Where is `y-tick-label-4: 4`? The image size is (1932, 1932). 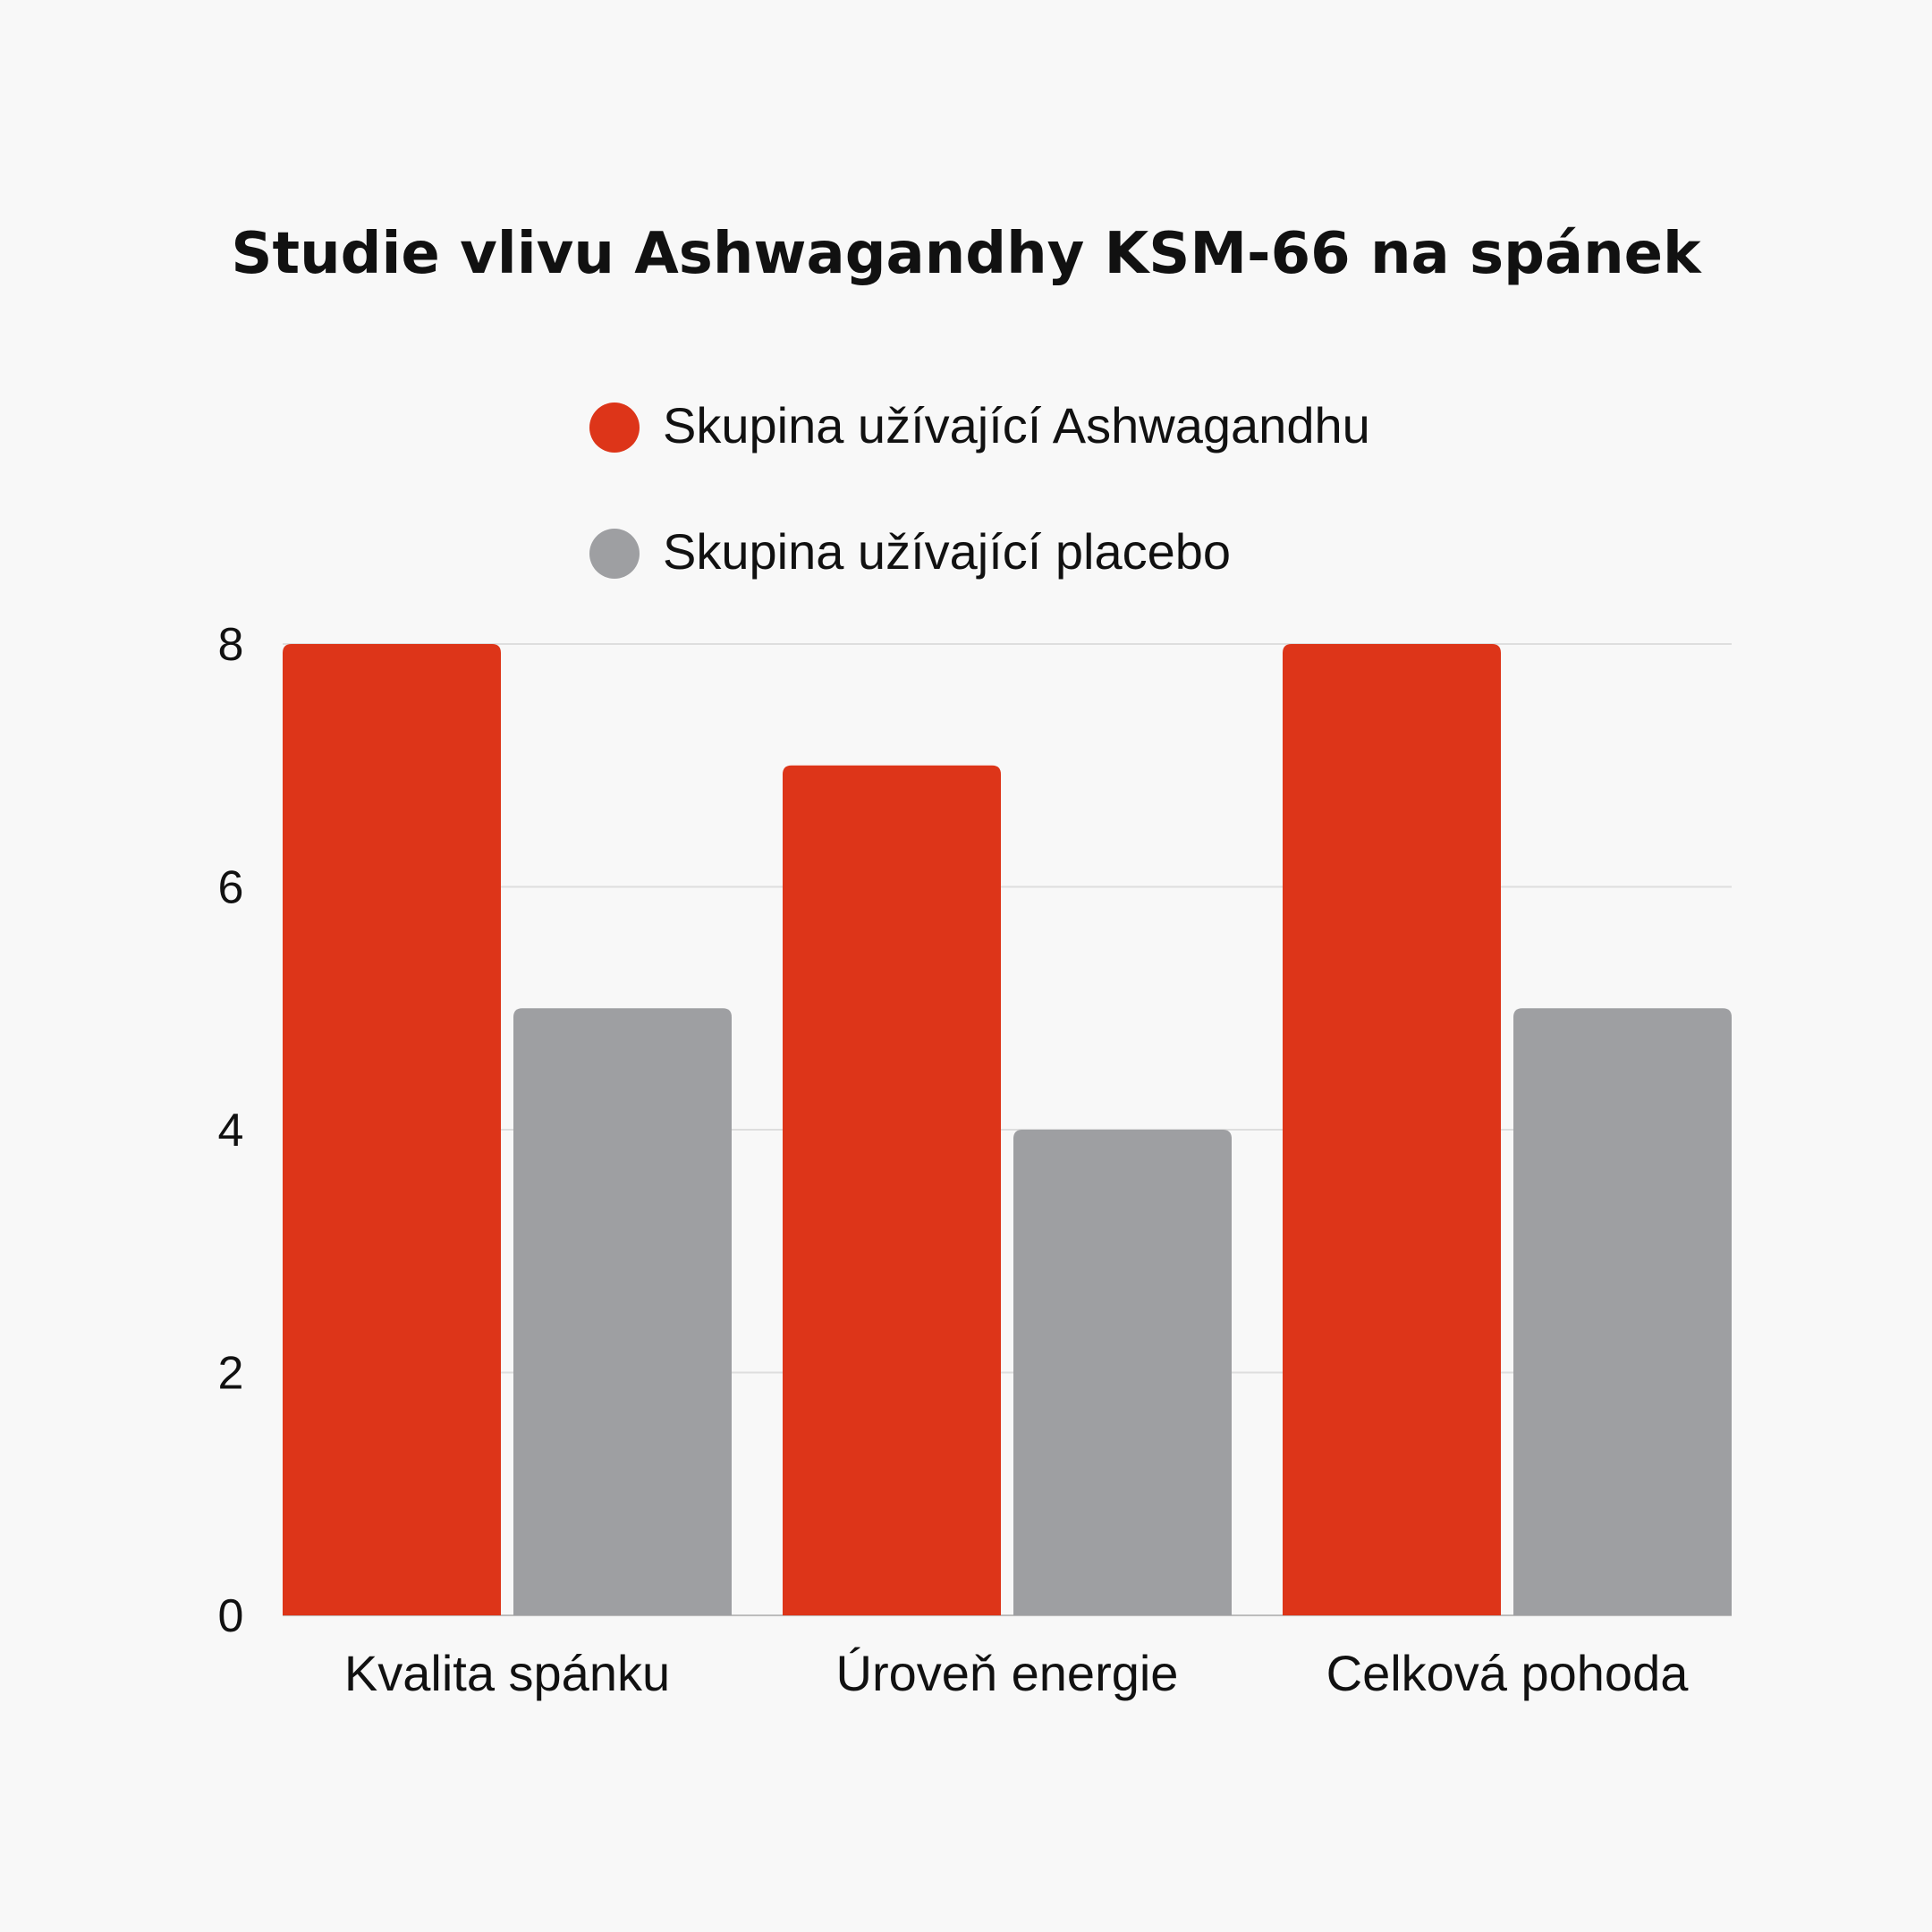 y-tick-label-4: 4 is located at coordinates (231, 1131).